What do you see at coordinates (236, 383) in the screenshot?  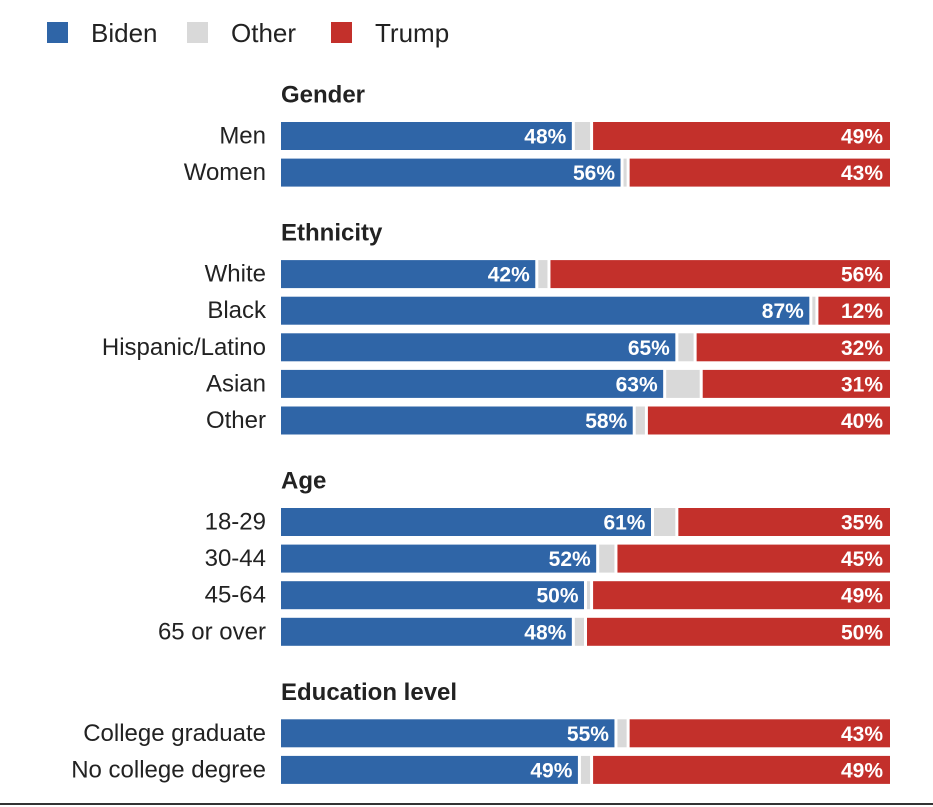 I see `category-label: Asian` at bounding box center [236, 383].